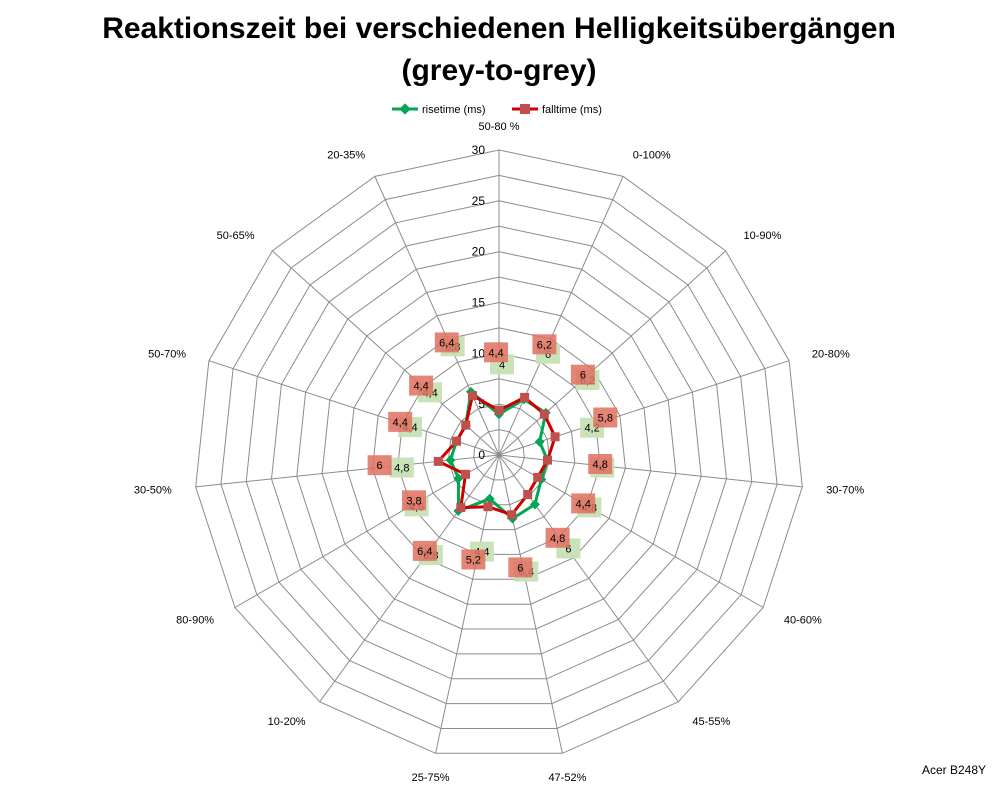  I want to click on category-label: 30-50%, so click(153, 490).